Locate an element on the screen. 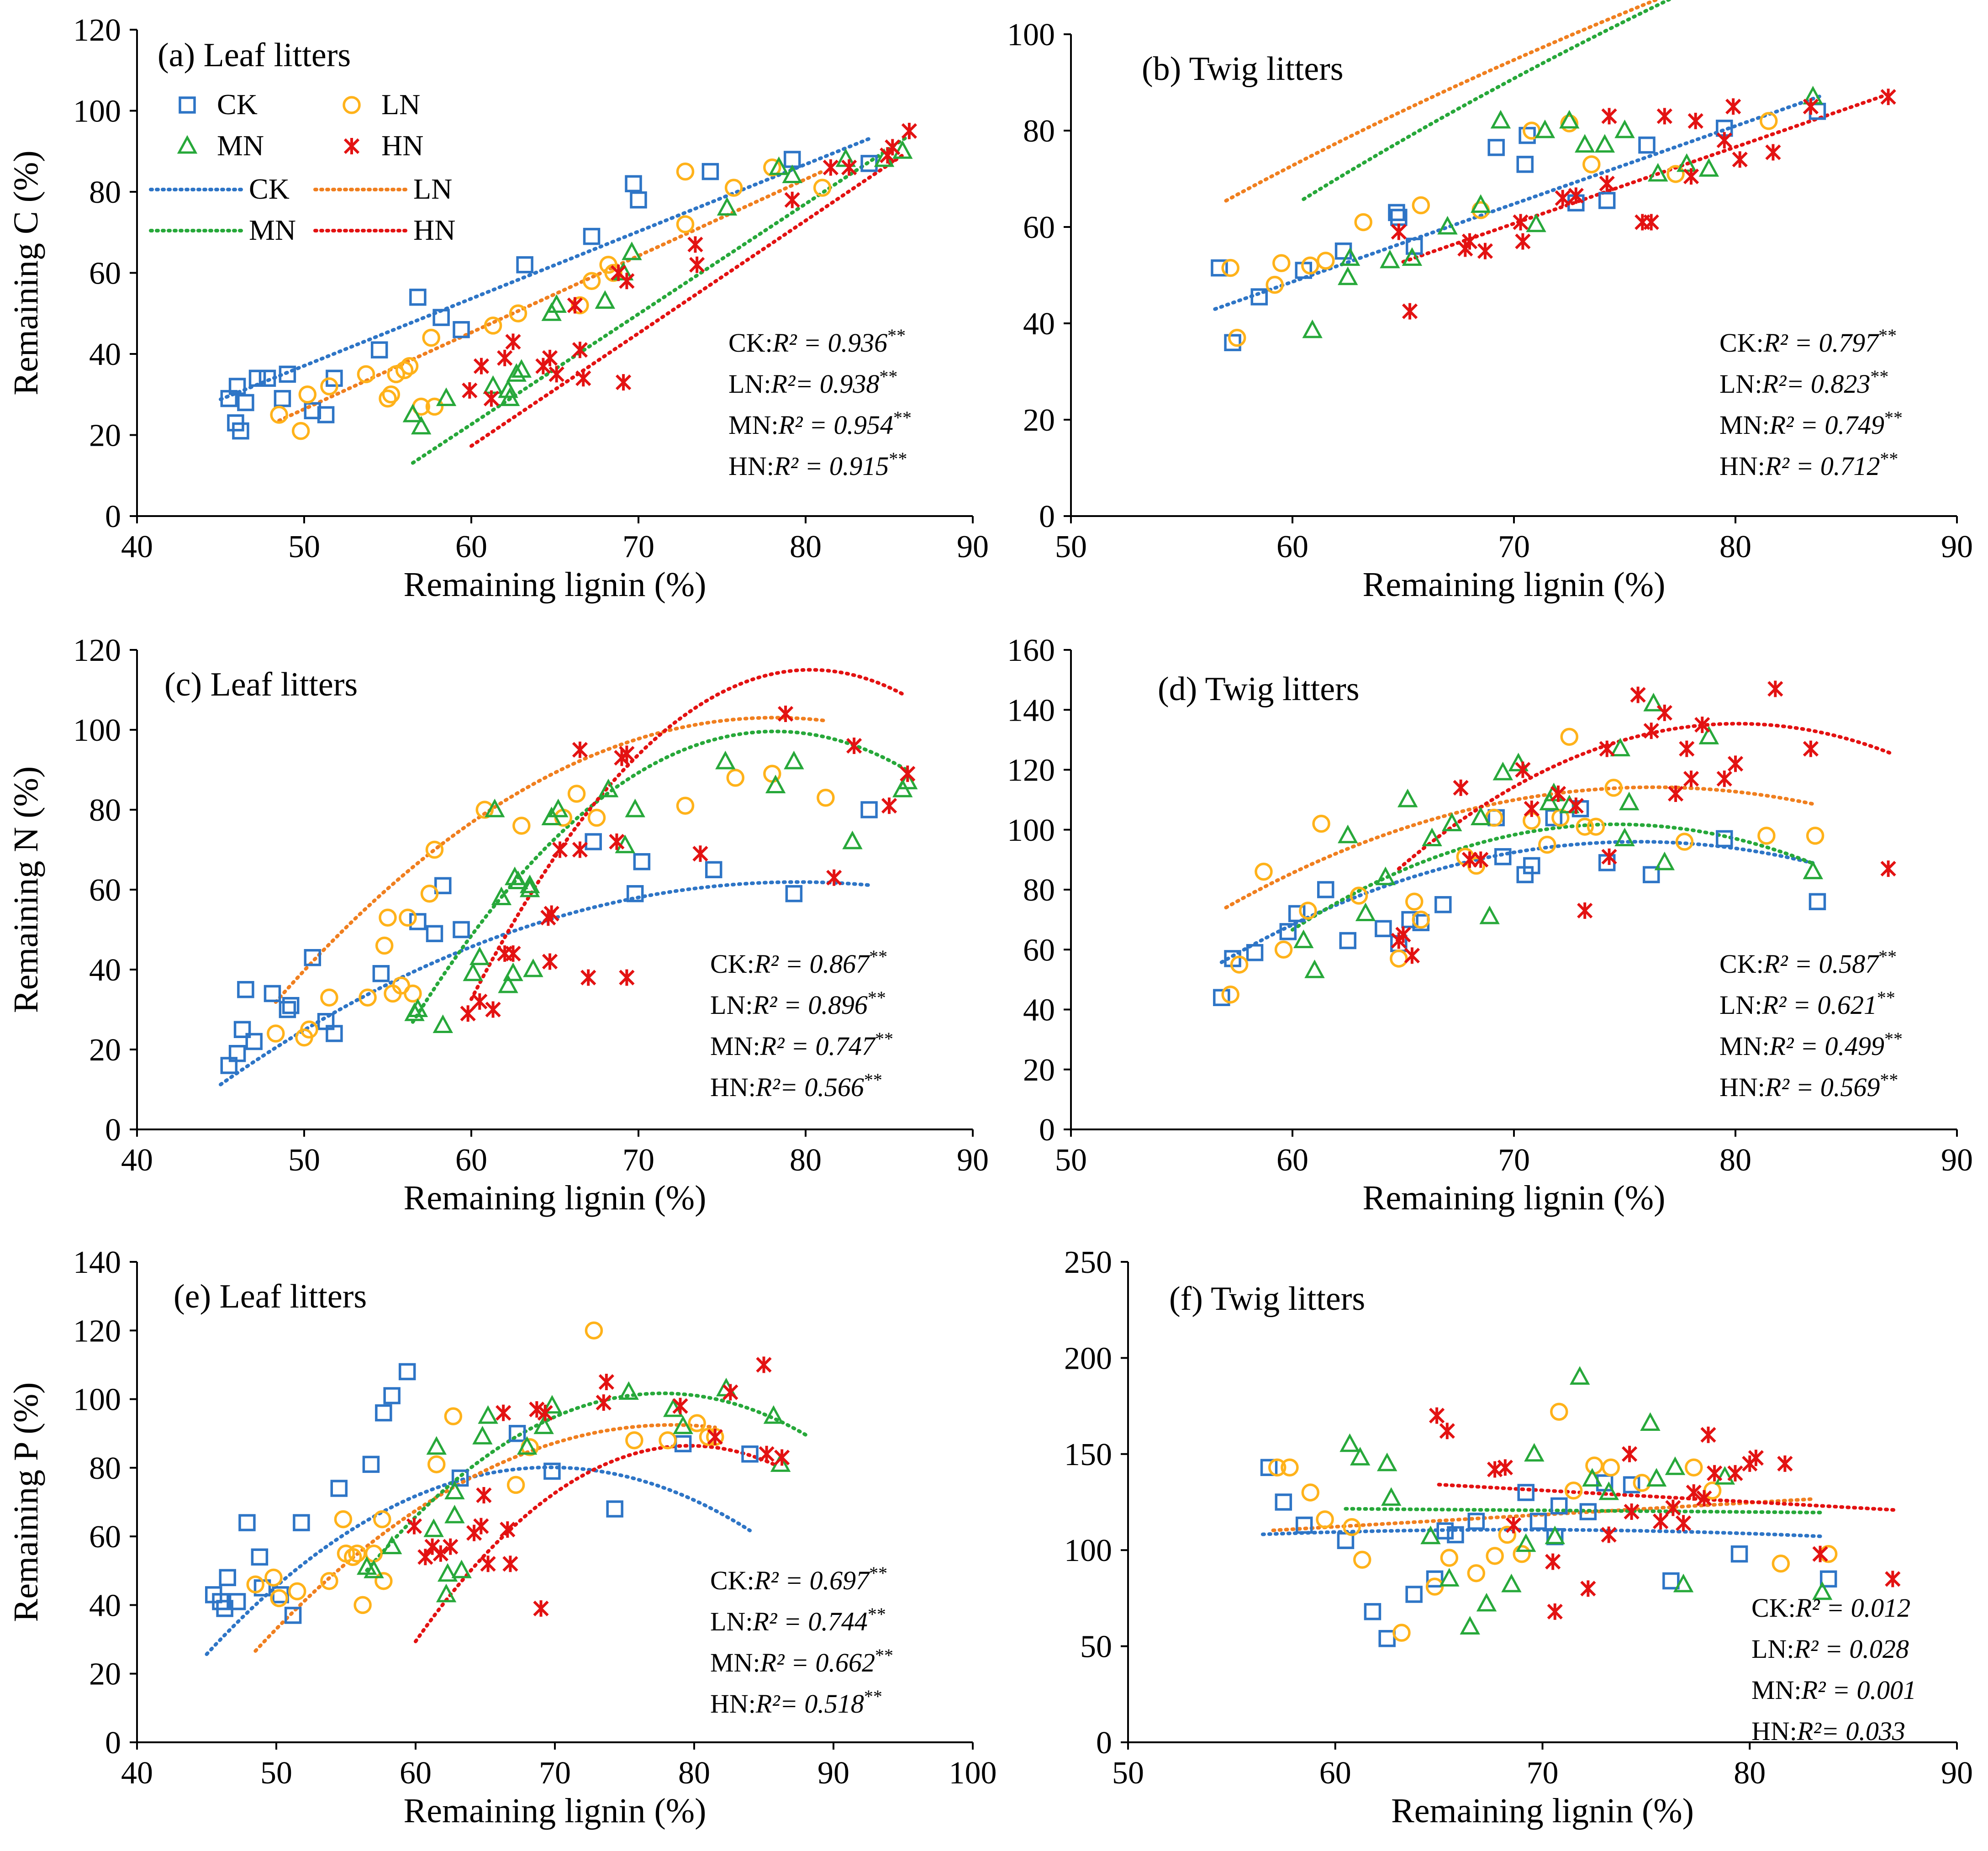 The height and width of the screenshot is (1851, 1988). trend-line-e-ln is located at coordinates (485, 1538).